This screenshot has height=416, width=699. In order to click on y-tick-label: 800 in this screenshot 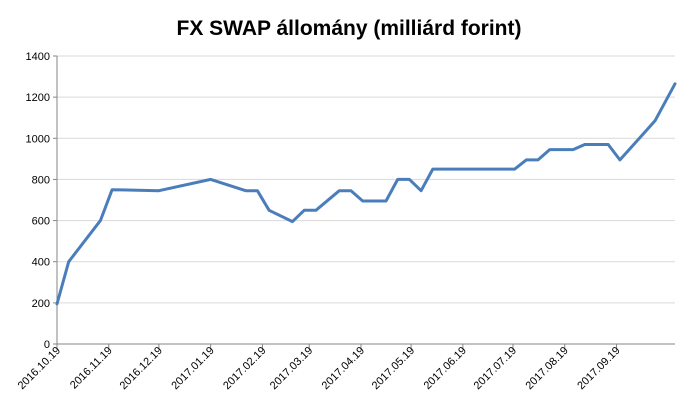, I will do `click(41, 180)`.